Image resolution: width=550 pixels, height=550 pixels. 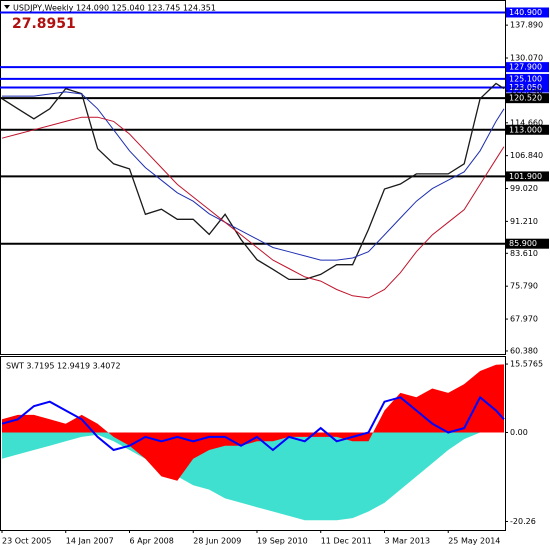 I want to click on level-label: 113.000, so click(x=525, y=129).